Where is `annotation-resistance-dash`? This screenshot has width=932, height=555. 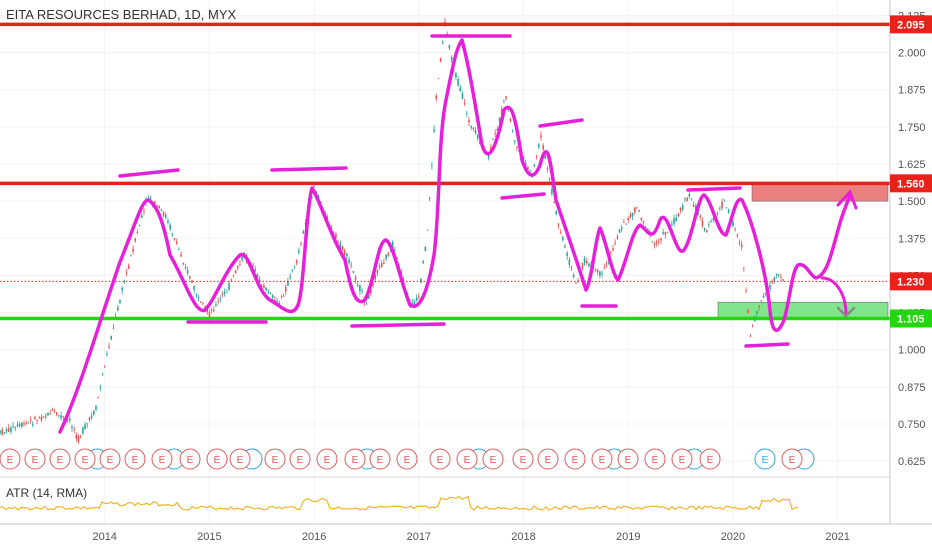
annotation-resistance-dash is located at coordinates (561, 123).